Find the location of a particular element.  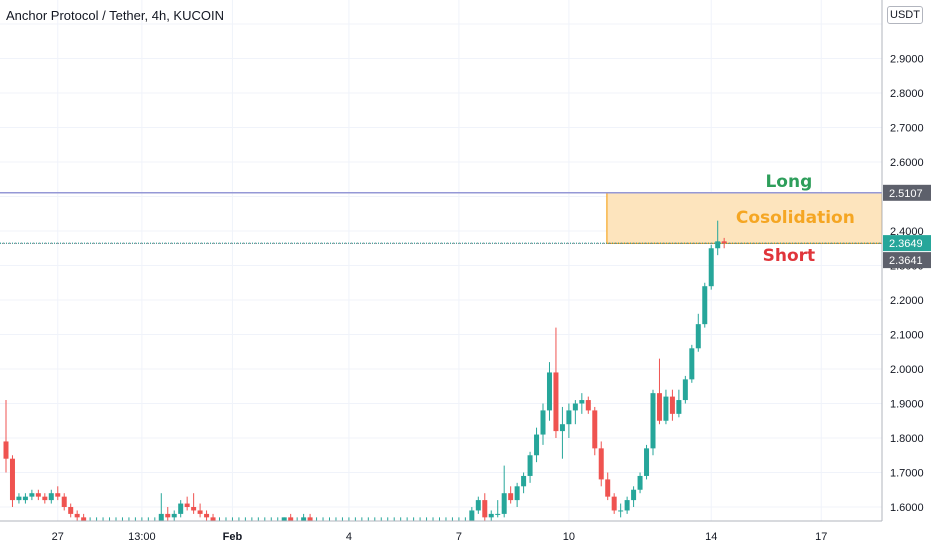

price-tag-resistance: 2.5107 is located at coordinates (906, 194).